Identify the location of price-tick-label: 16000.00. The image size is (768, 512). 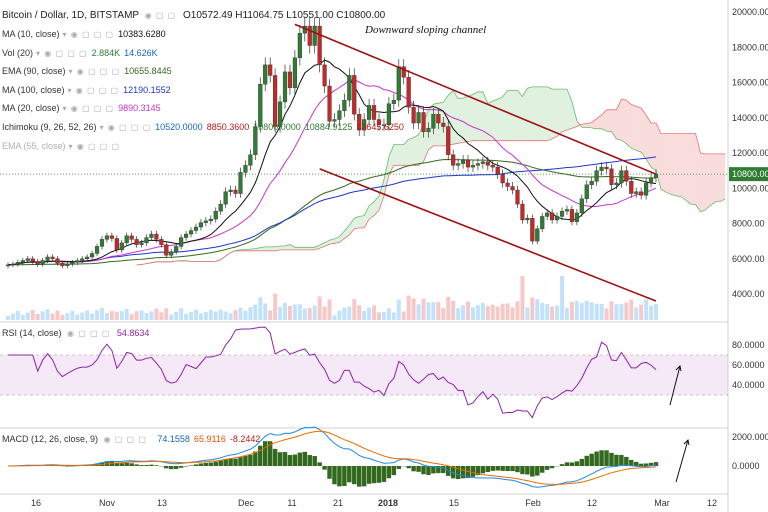
(750, 83).